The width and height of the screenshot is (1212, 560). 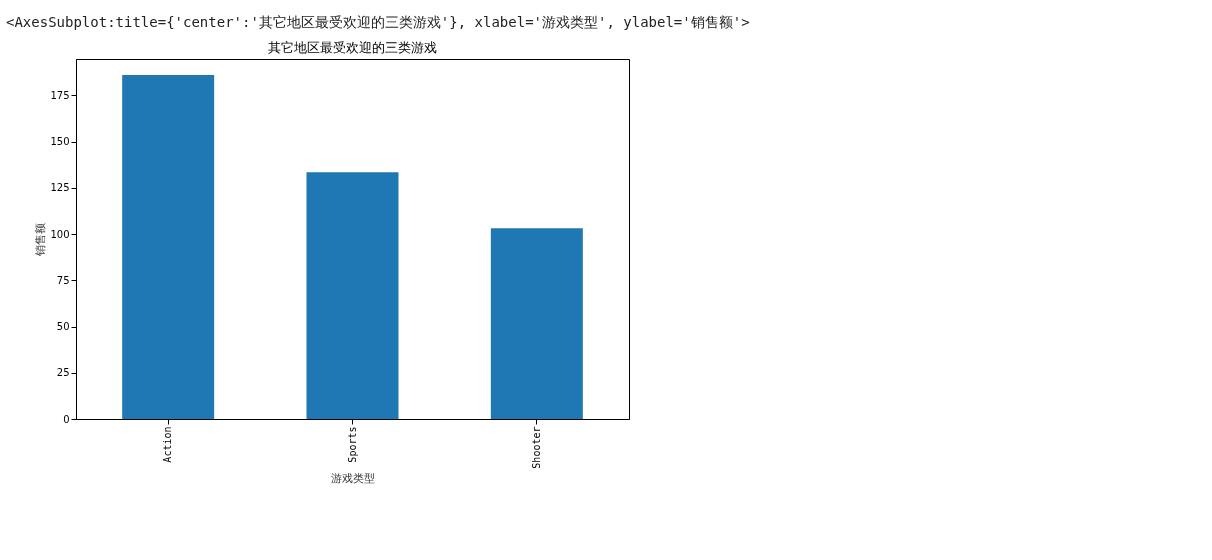 What do you see at coordinates (60, 95) in the screenshot?
I see `y-tick-label: 175` at bounding box center [60, 95].